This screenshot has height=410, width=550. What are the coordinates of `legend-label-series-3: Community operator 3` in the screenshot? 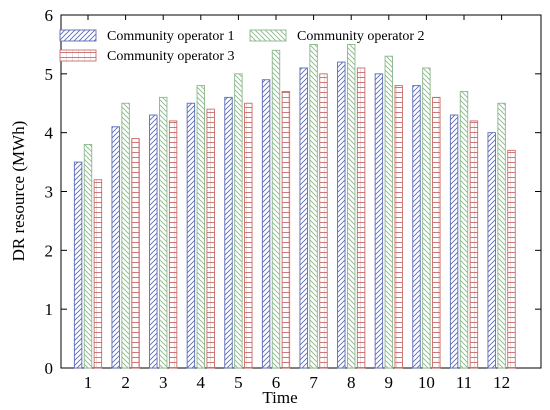 It's located at (171, 56).